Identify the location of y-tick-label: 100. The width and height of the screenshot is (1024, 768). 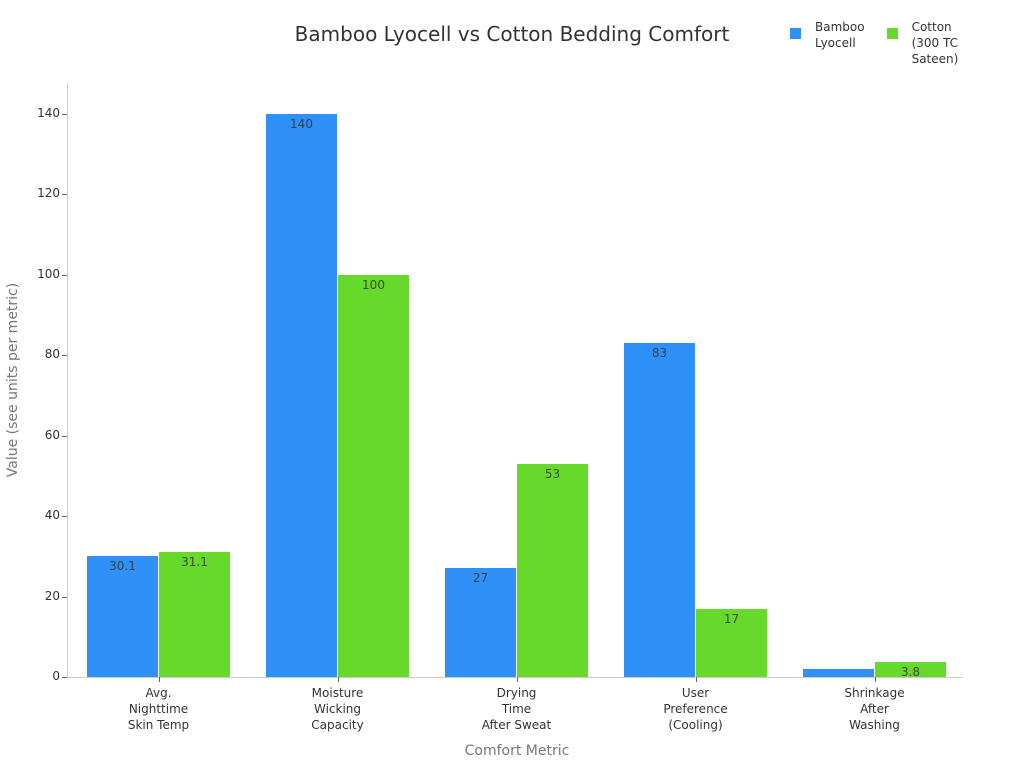
(48, 273).